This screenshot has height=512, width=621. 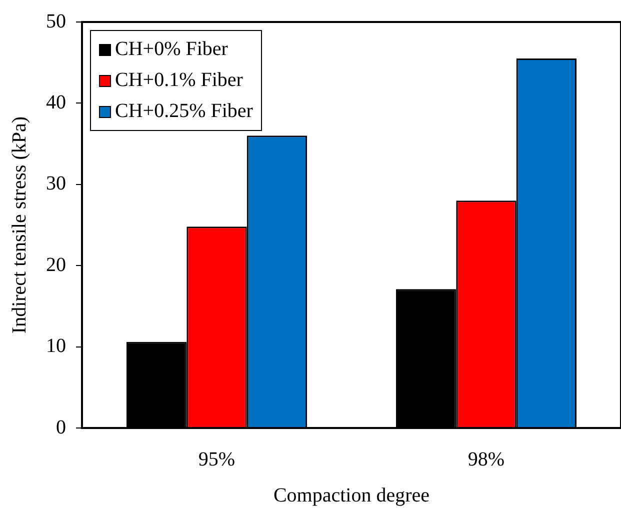 I want to click on legend-label: CH+0.25% Fiber, so click(x=184, y=111).